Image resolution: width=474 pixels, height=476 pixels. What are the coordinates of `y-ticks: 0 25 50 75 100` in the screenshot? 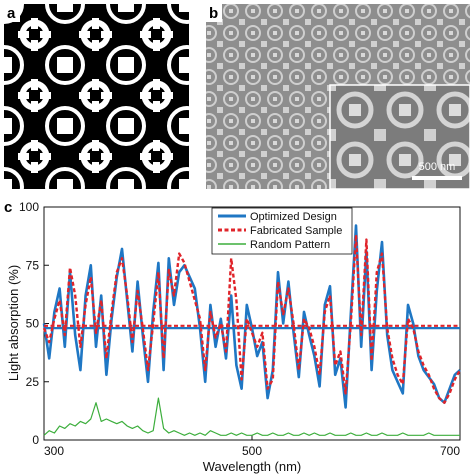 It's located at (34, 323).